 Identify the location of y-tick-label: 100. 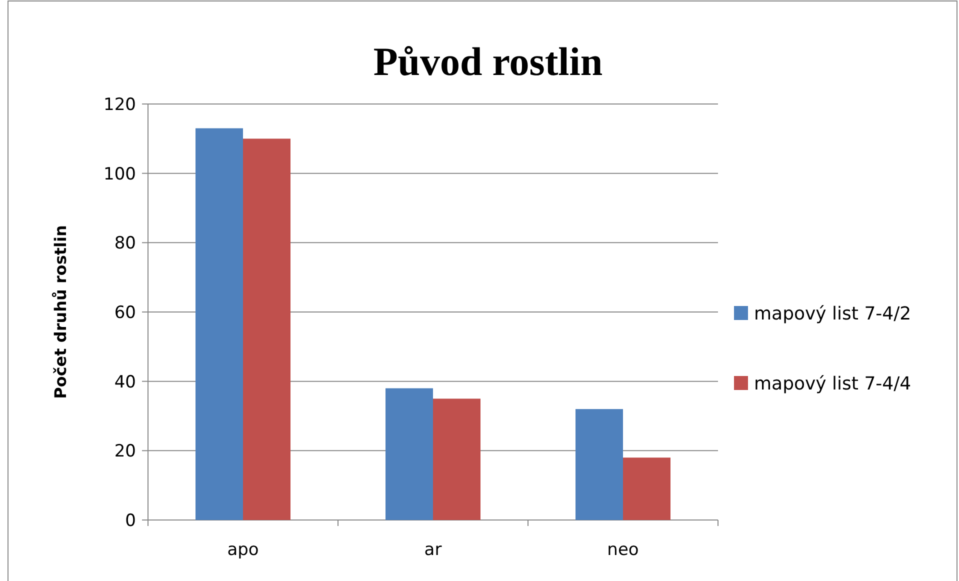
(120, 174).